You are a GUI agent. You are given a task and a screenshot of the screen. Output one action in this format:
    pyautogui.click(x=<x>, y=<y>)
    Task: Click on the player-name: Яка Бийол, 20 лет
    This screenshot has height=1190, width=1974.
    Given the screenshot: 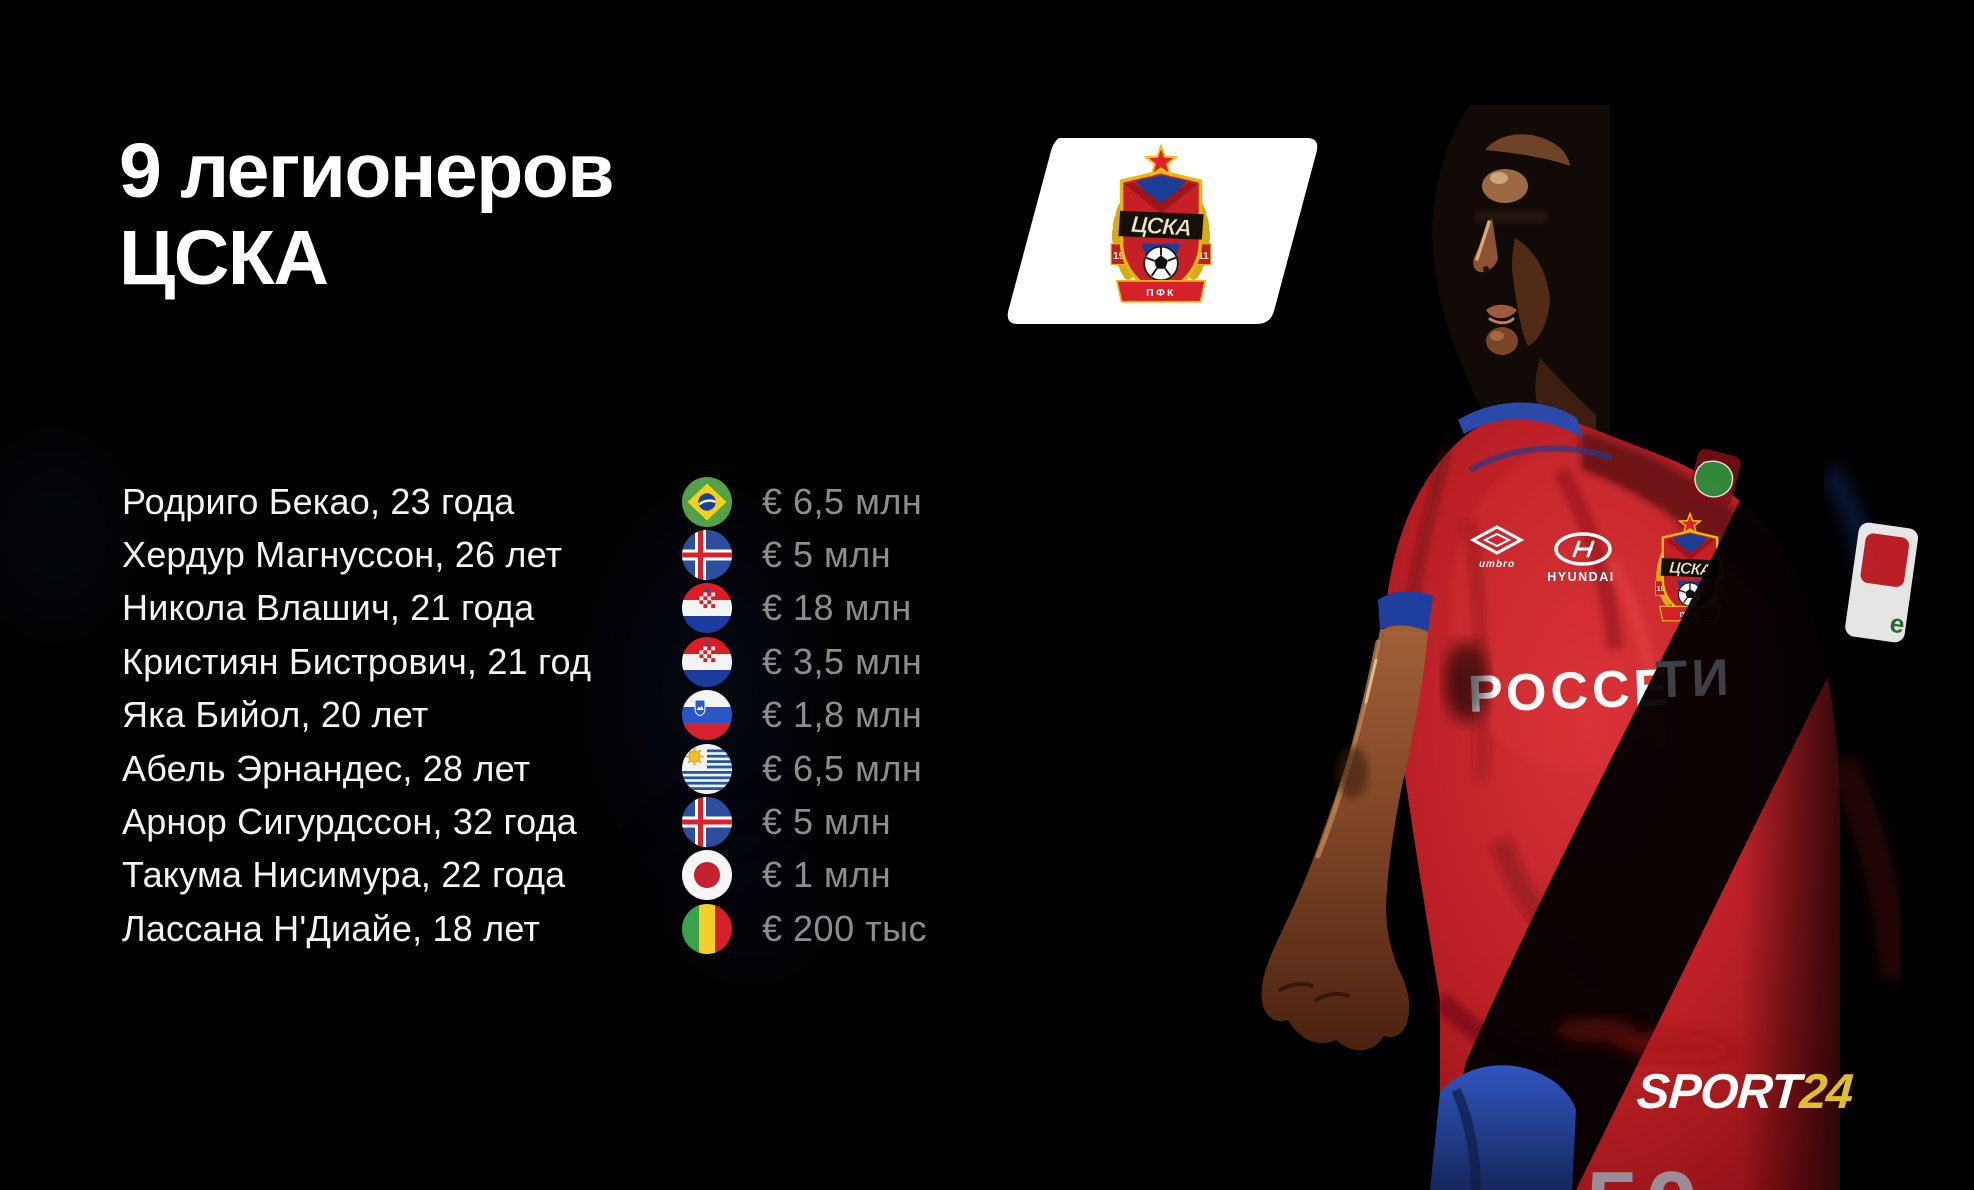 What is the action you would take?
    pyautogui.click(x=275, y=715)
    